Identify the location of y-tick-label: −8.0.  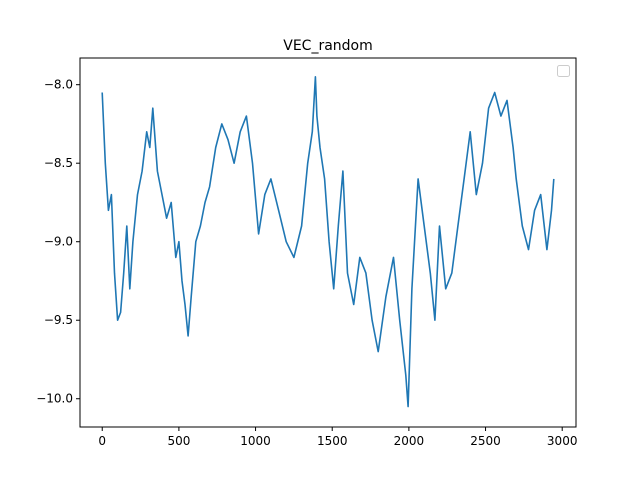
(58, 85).